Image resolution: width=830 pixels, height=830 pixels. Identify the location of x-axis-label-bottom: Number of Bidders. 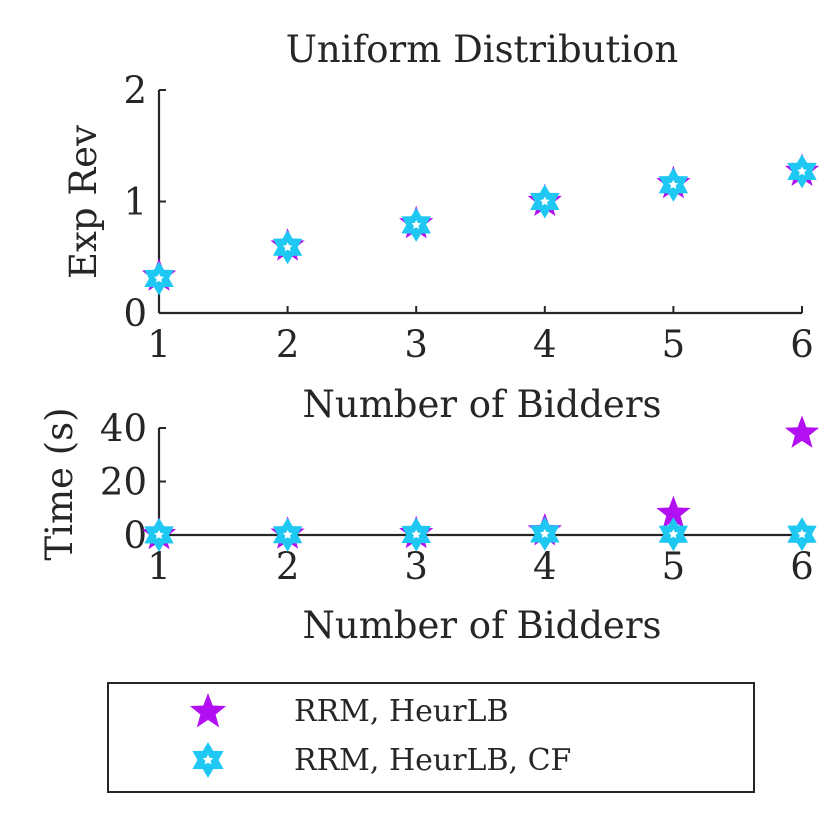
(481, 625).